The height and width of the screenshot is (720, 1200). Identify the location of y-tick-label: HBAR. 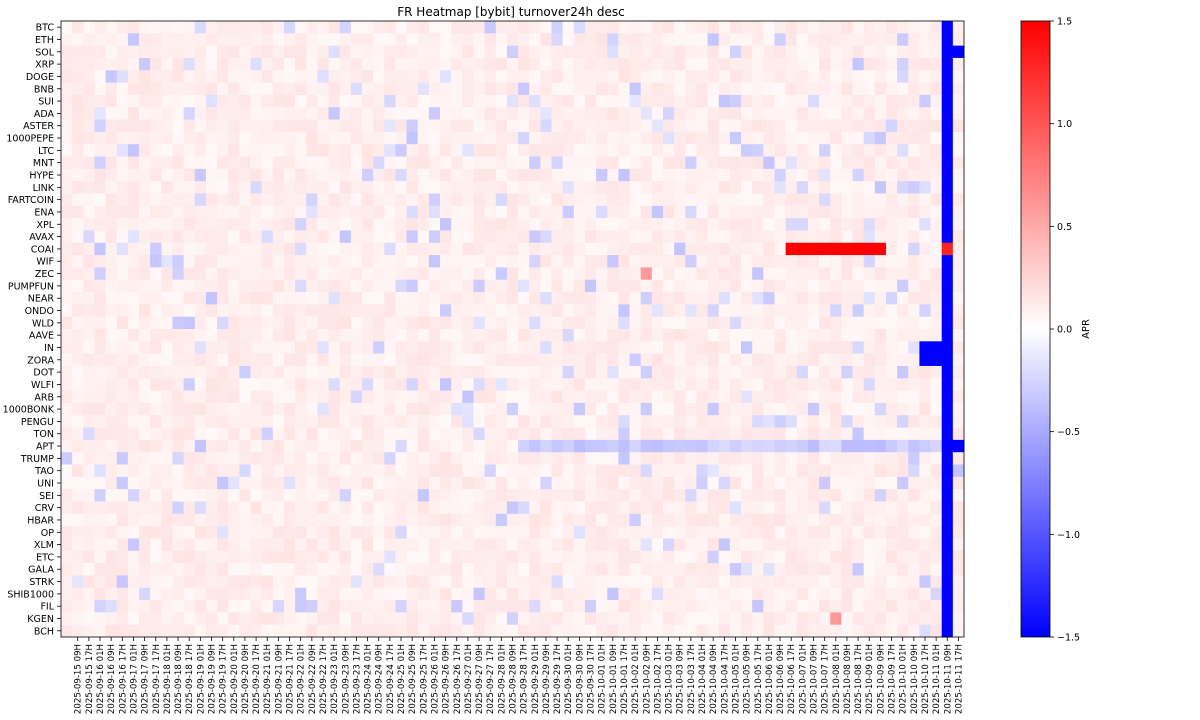
(40, 520).